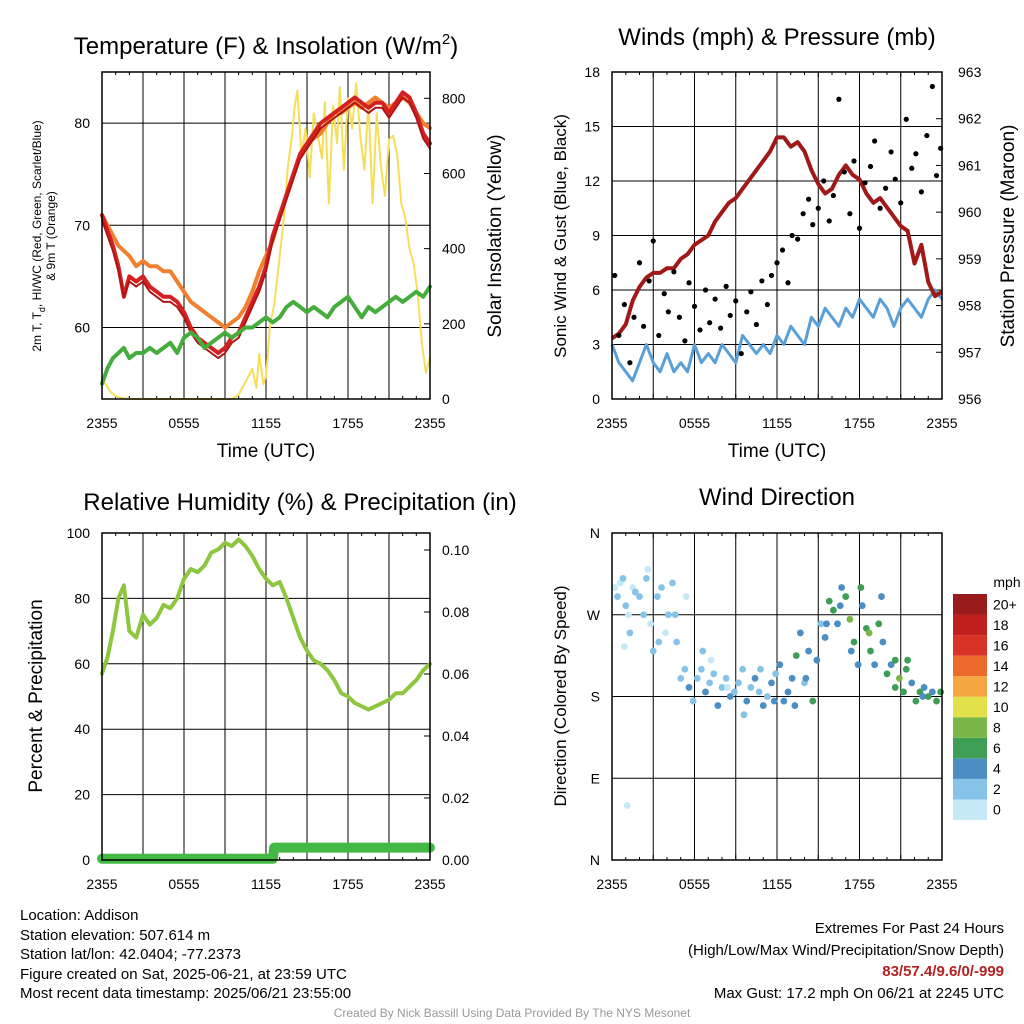 This screenshot has height=1024, width=1024. What do you see at coordinates (997, 769) in the screenshot?
I see `legend-level-label: 4` at bounding box center [997, 769].